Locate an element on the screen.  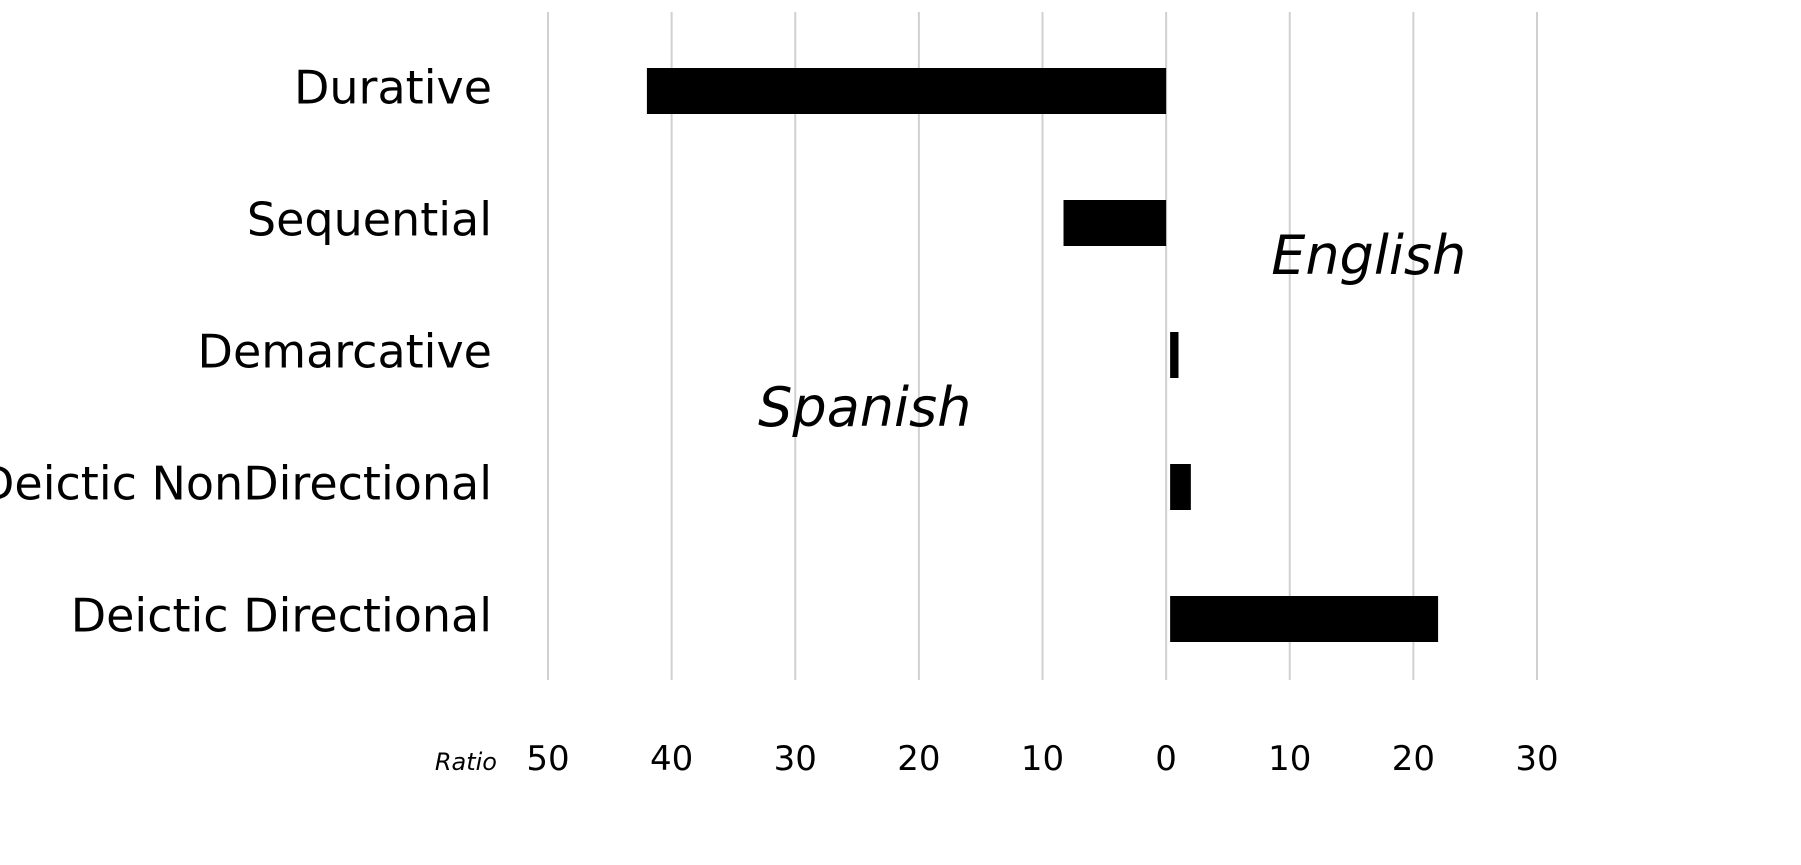
x-tick-label-3: 20 is located at coordinates (918, 759).